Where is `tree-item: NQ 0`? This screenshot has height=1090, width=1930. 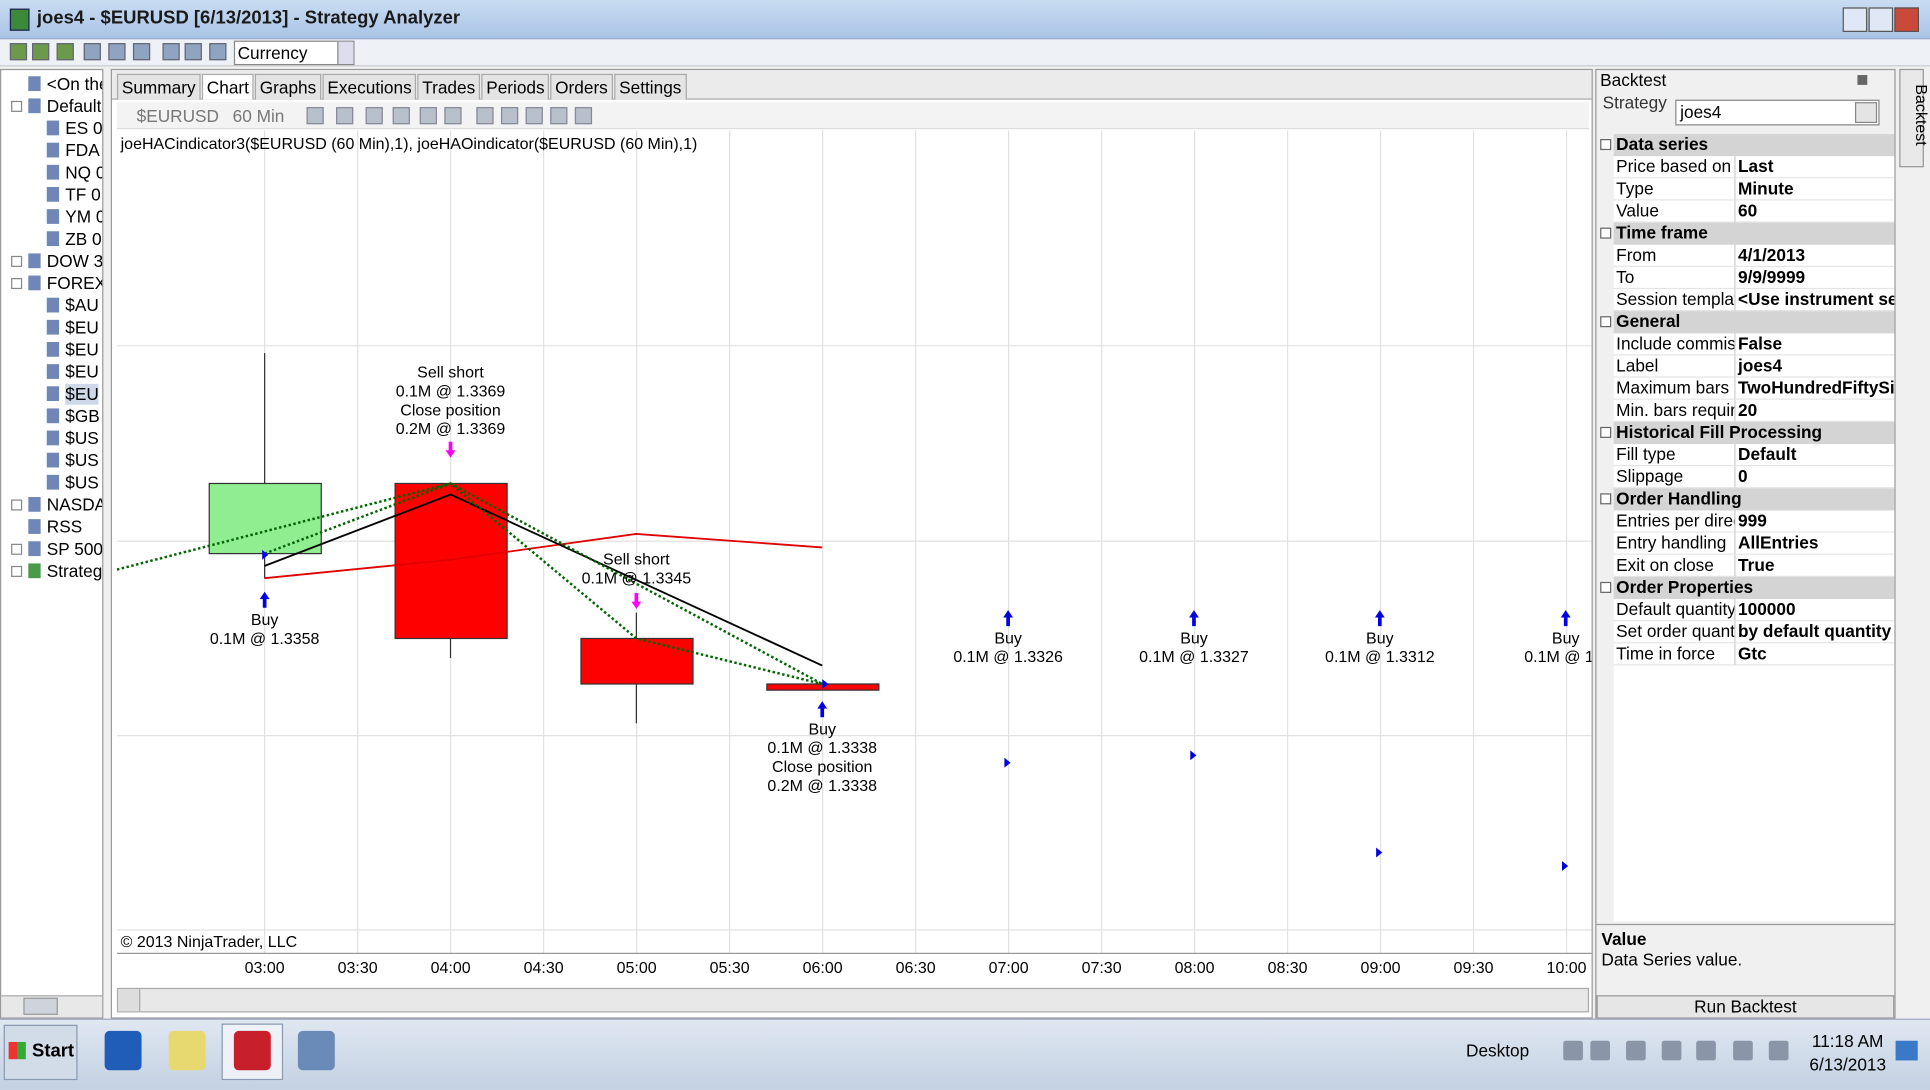
tree-item: NQ 0 is located at coordinates (84, 172).